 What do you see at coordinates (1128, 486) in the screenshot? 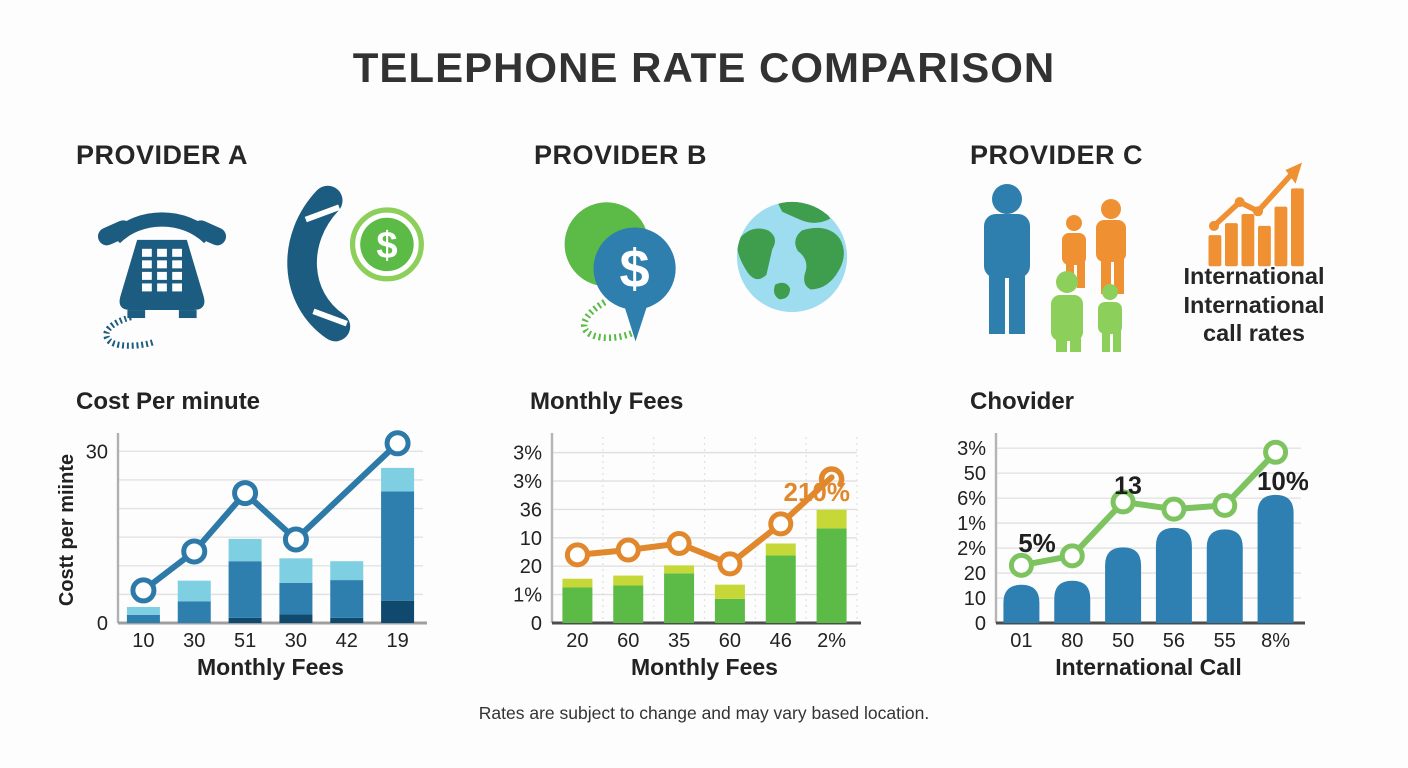
I see `svg-text: 13` at bounding box center [1128, 486].